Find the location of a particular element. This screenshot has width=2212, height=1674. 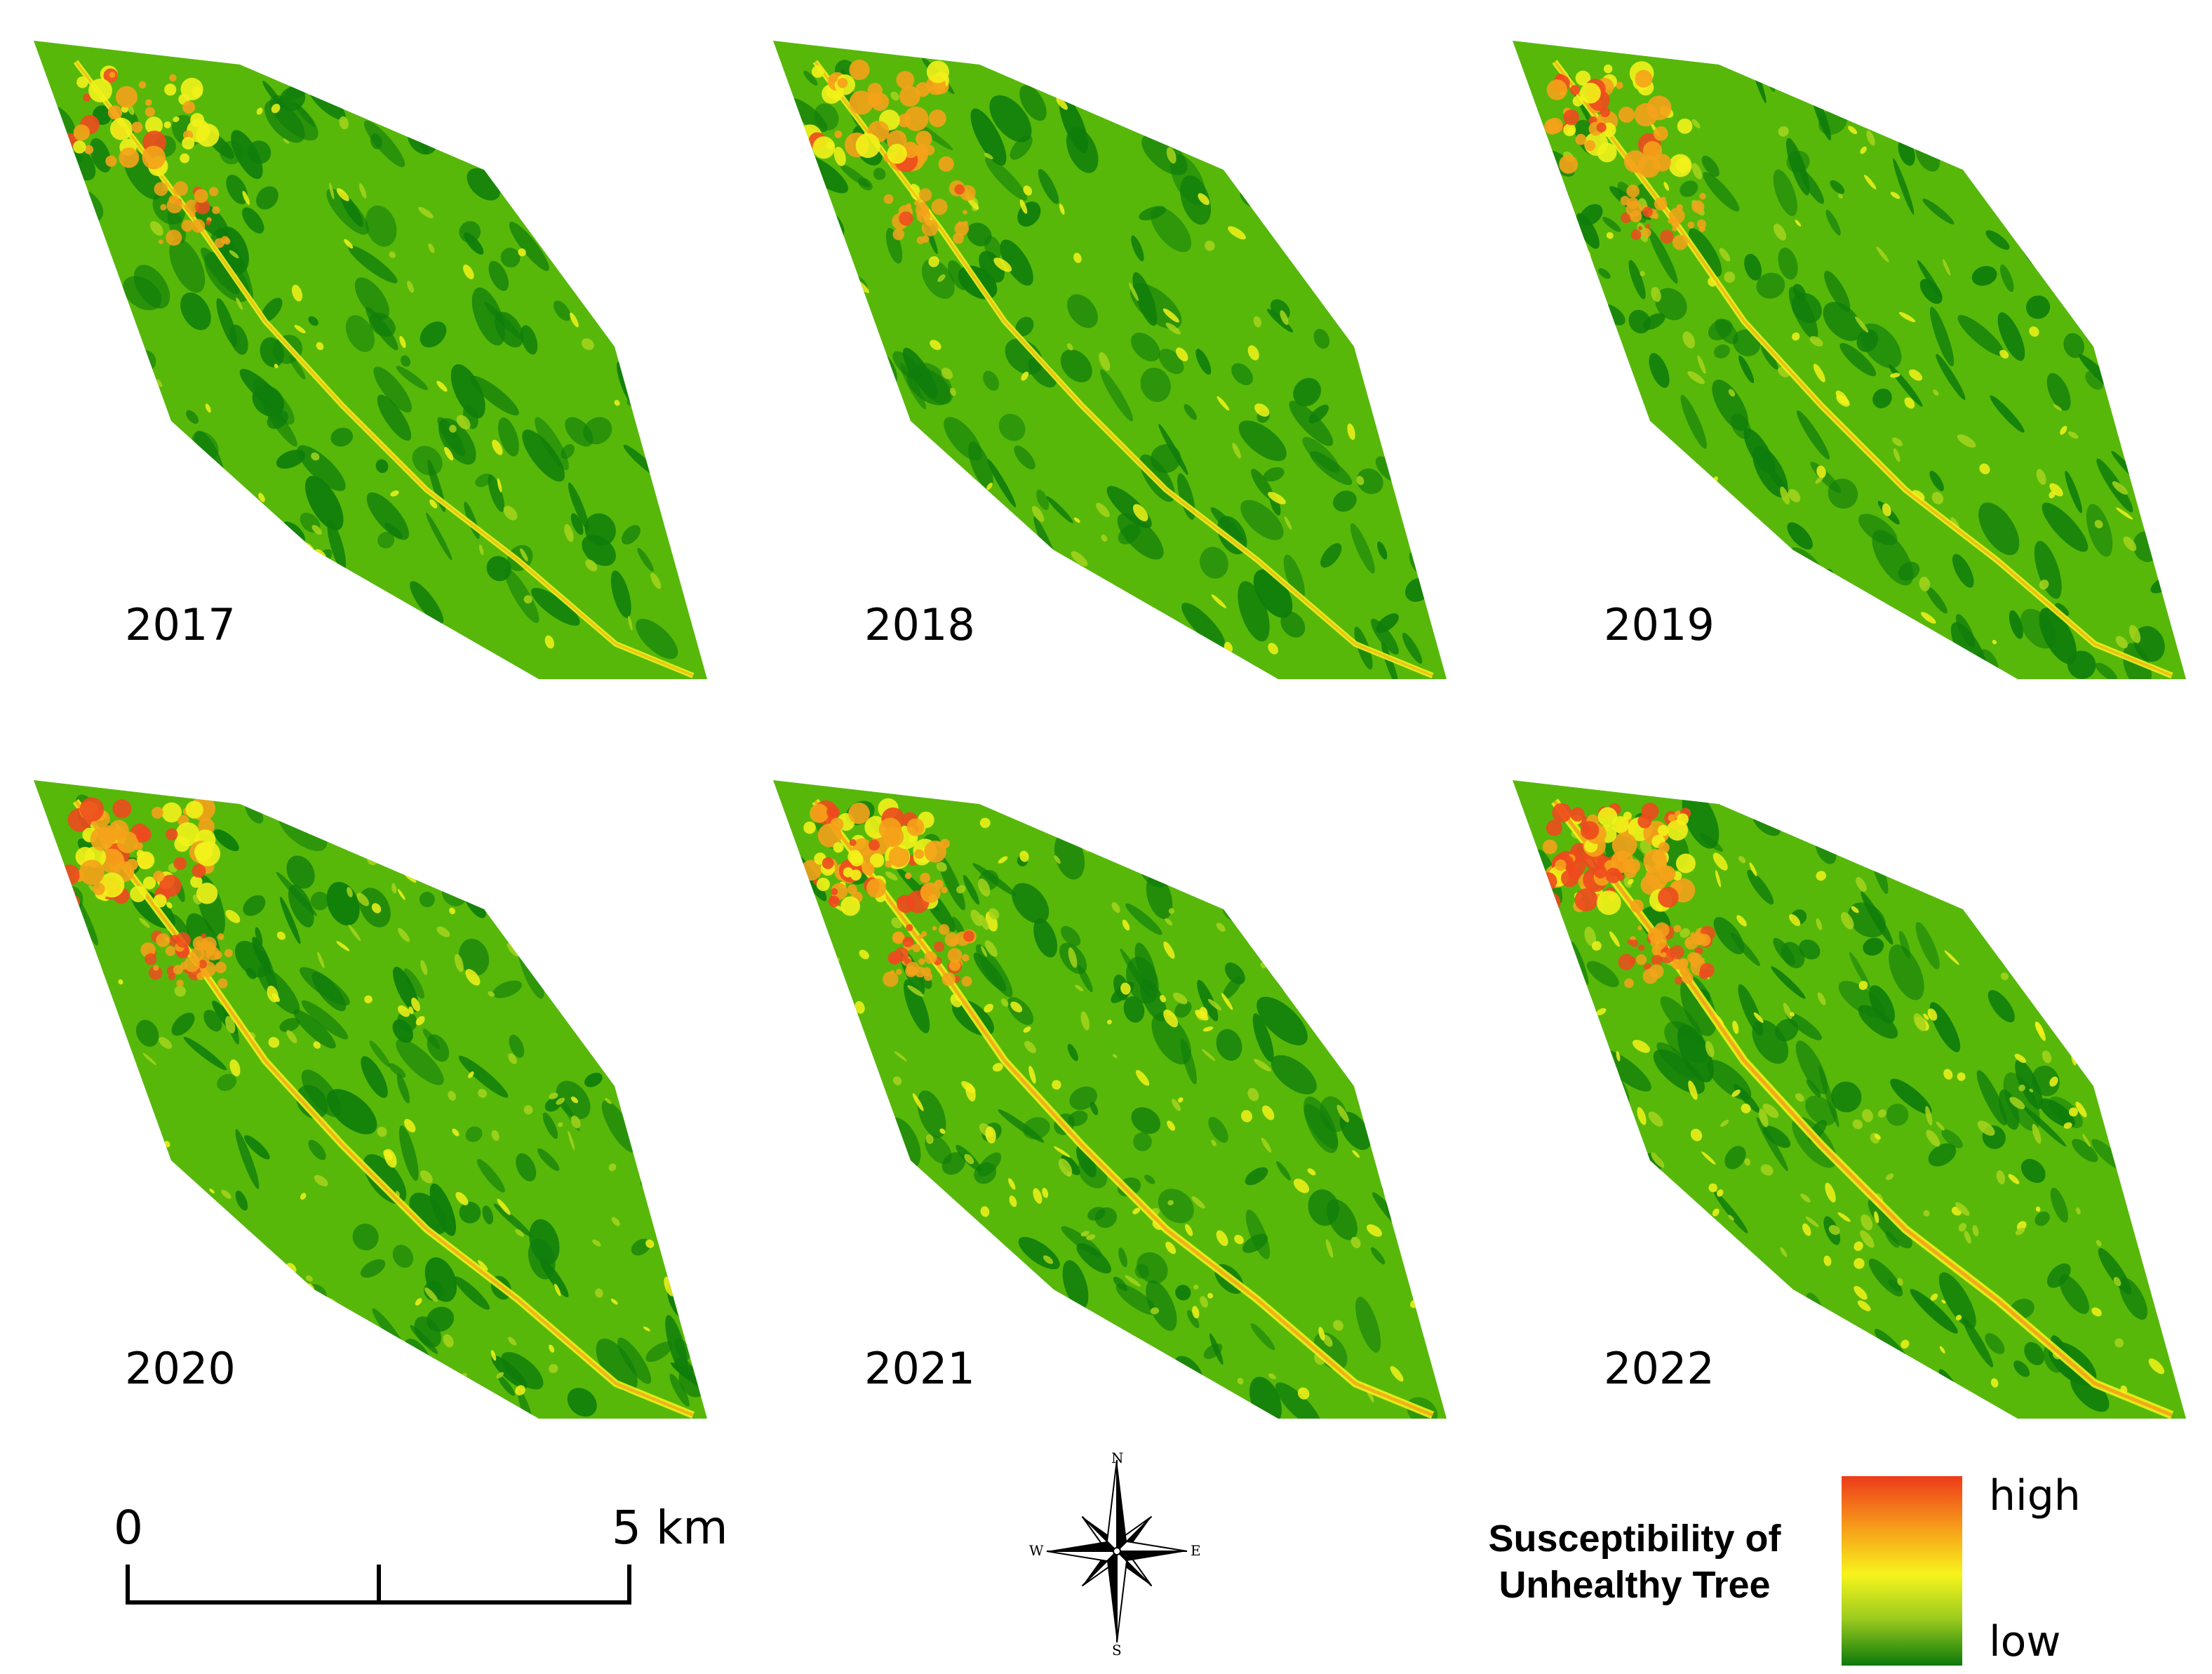

legend-title-line2: Unhealthy Tree is located at coordinates (1635, 1585).